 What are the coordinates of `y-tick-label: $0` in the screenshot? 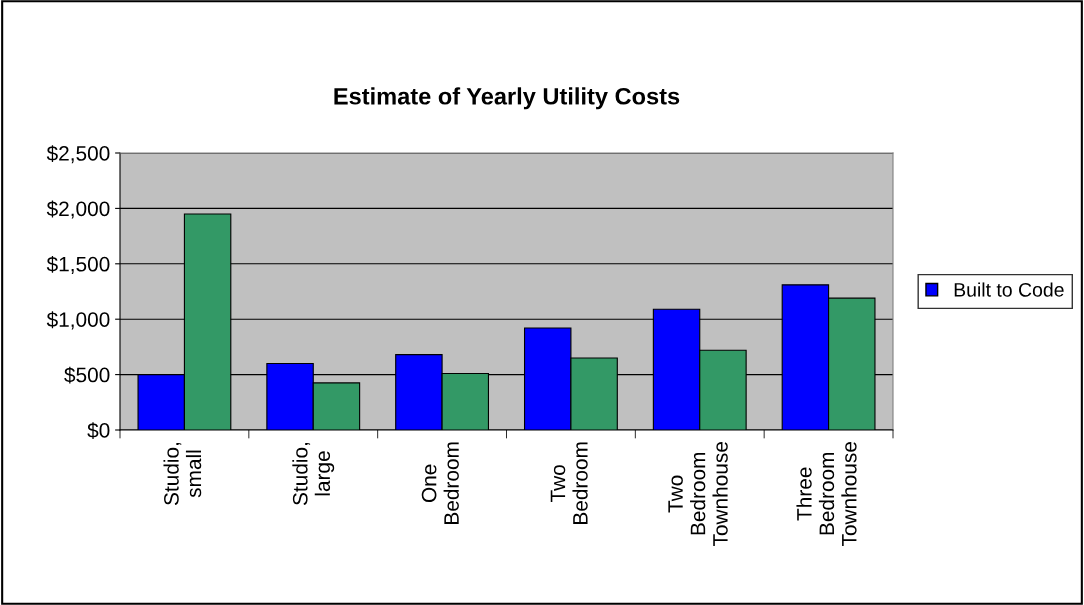 It's located at (98, 430).